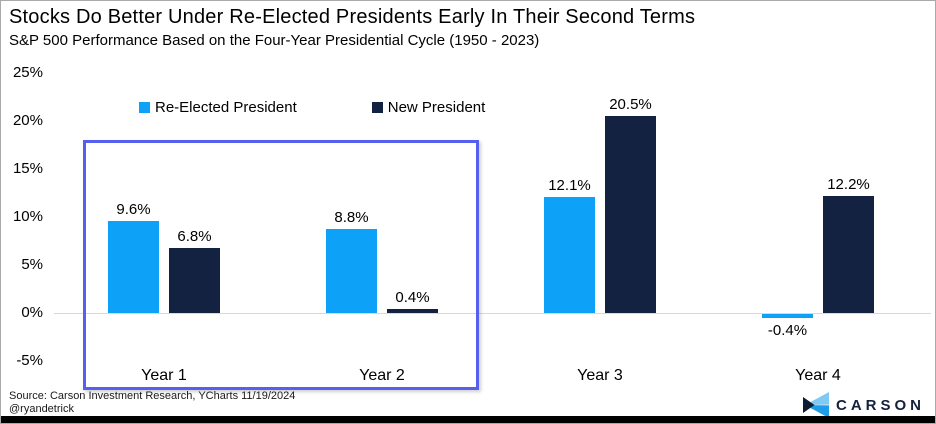  What do you see at coordinates (312, 107) in the screenshot?
I see `legend: Re-Elected President New President` at bounding box center [312, 107].